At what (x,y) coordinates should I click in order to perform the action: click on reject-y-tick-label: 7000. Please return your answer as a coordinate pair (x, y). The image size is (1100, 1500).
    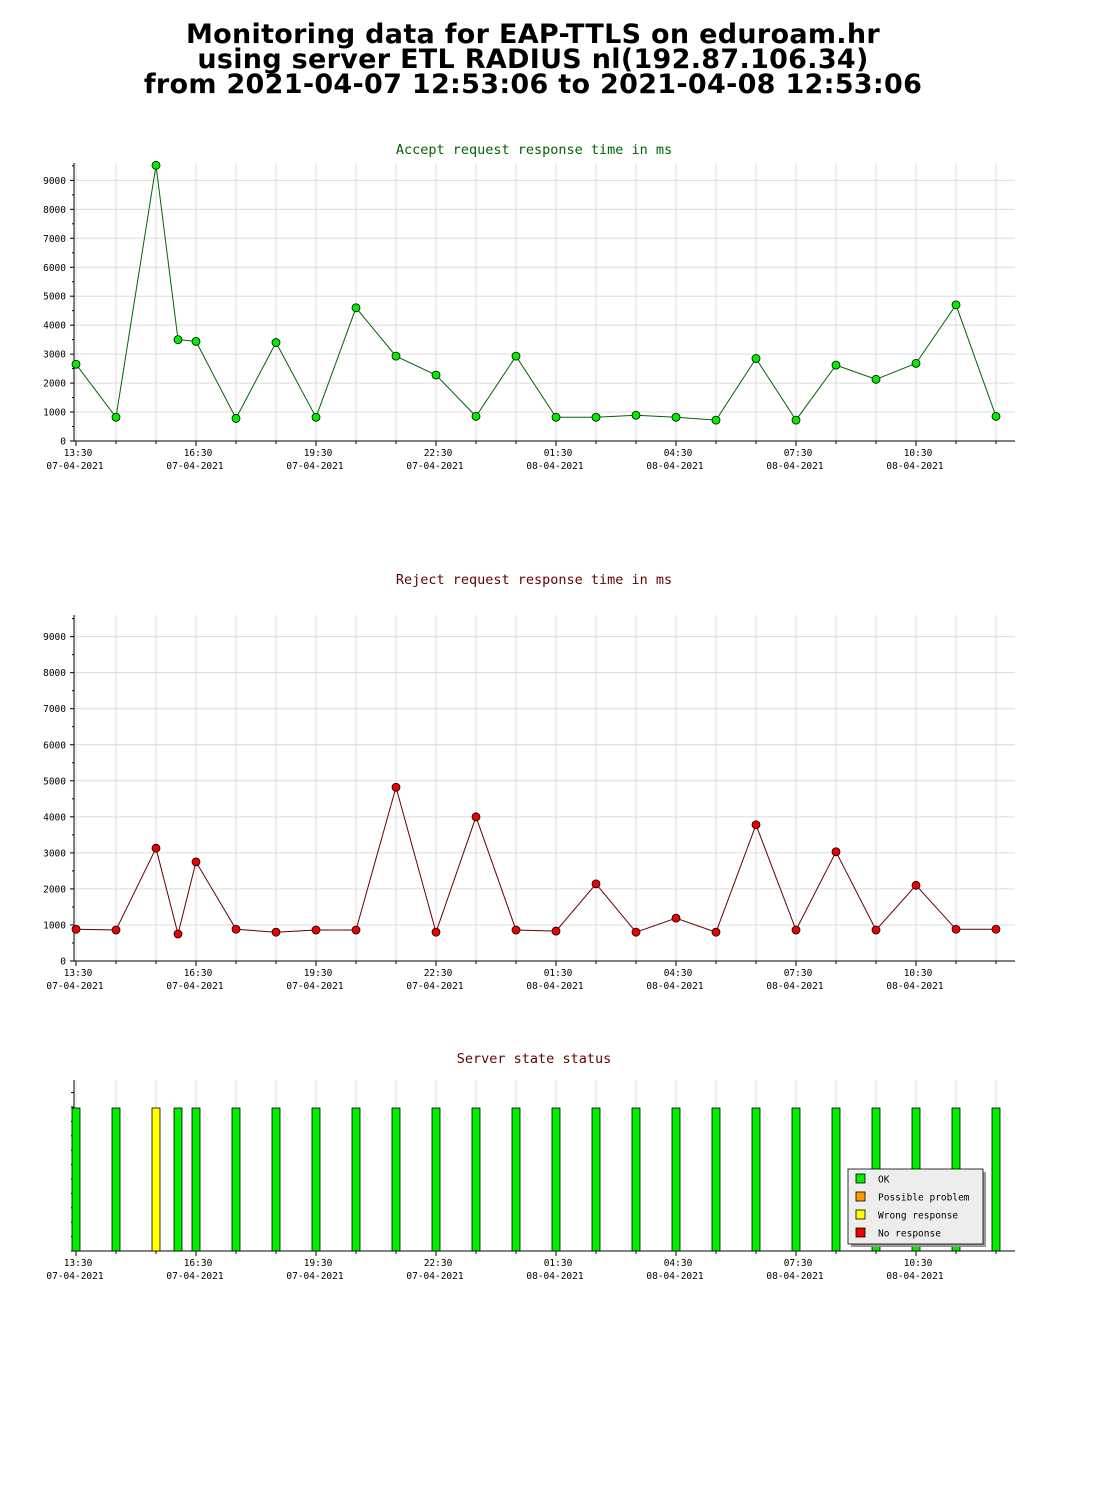
    Looking at the image, I should click on (54, 709).